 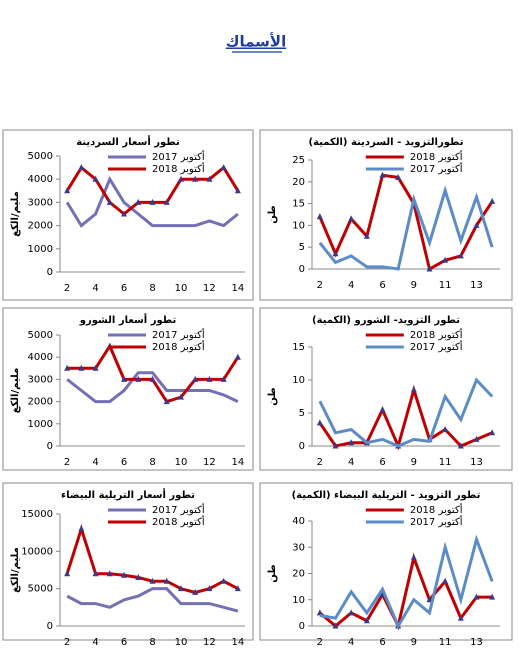 I want to click on x-tick-label: 12, so click(x=209, y=288).